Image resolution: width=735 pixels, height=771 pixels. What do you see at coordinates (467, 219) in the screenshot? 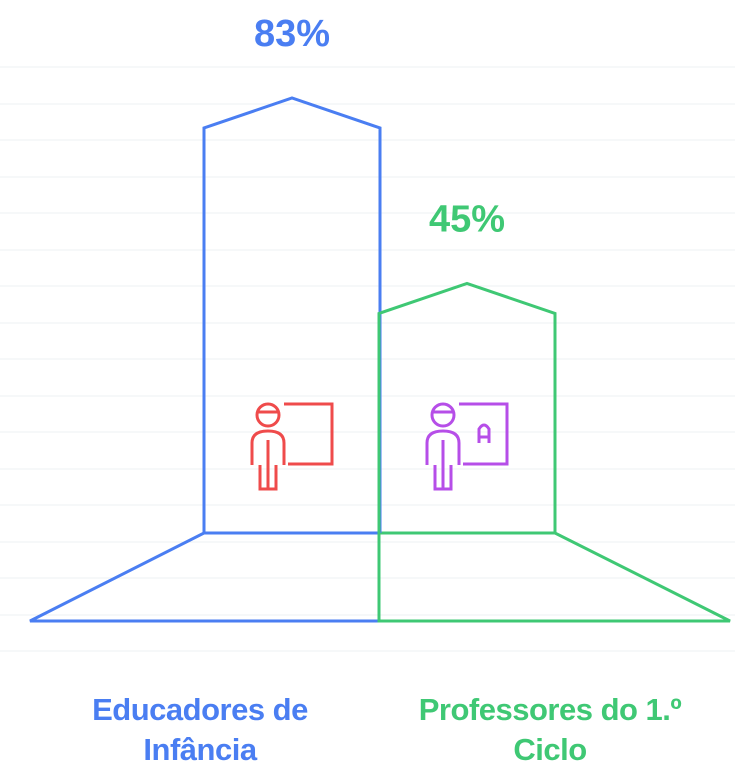
I see `value-label: 45%` at bounding box center [467, 219].